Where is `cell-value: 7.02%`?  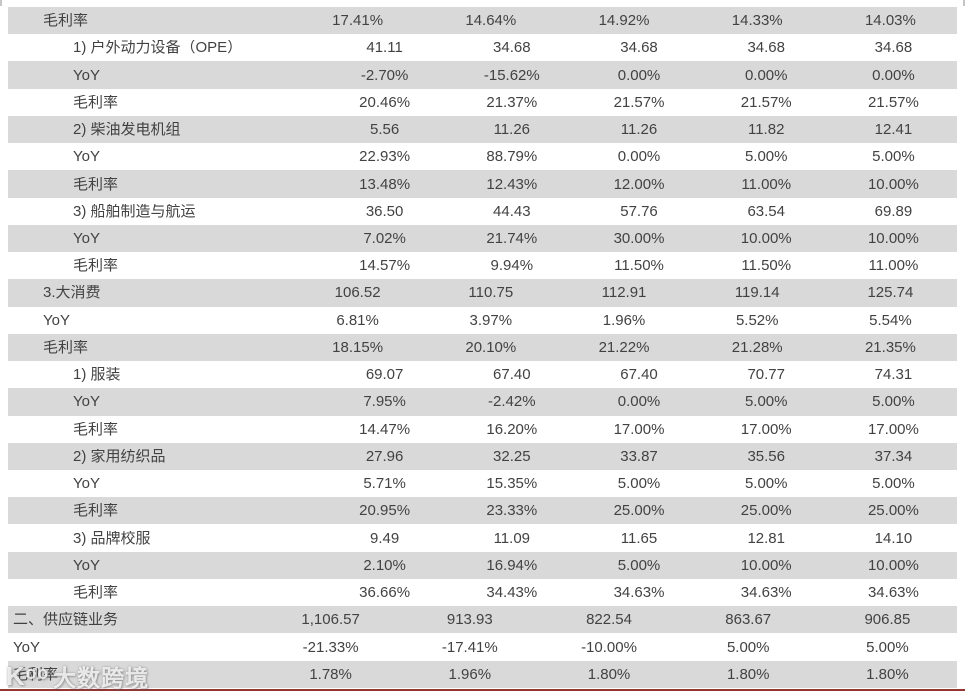 cell-value: 7.02% is located at coordinates (384, 238).